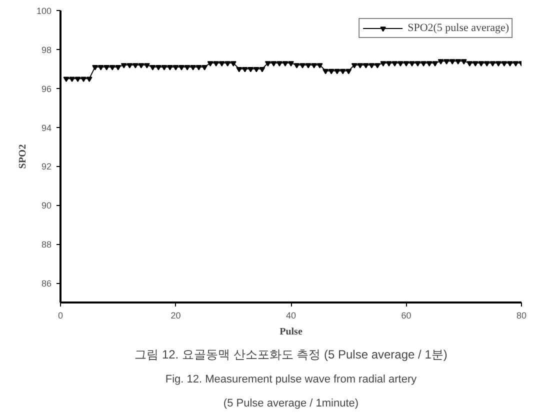  What do you see at coordinates (291, 315) in the screenshot?
I see `x-tick-label: 40` at bounding box center [291, 315].